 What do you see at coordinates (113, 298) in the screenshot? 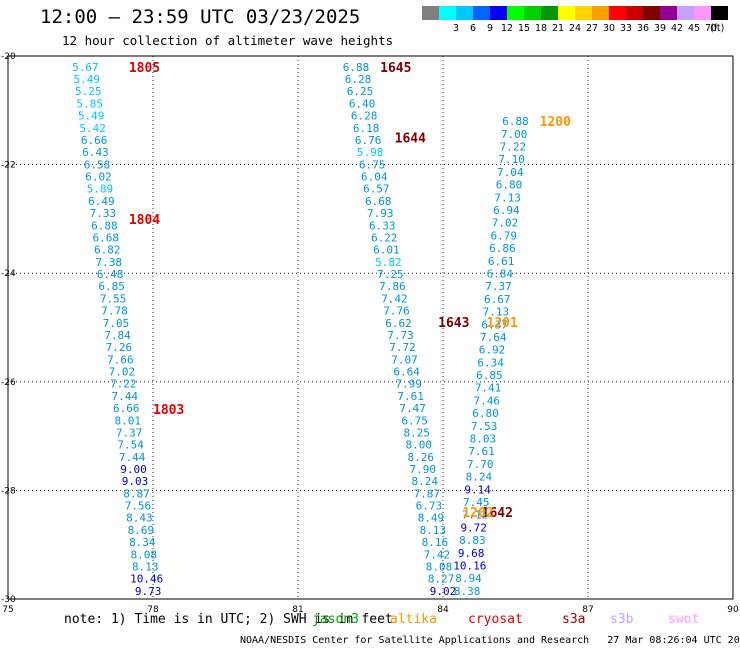
I see `wave-height-value: 7.55` at bounding box center [113, 298].